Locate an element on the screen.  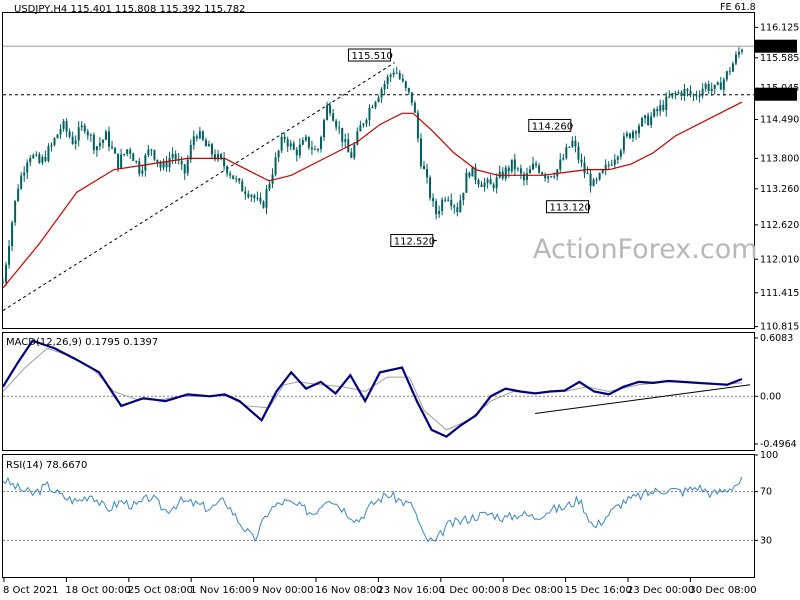
level-price-box is located at coordinates (776, 94).